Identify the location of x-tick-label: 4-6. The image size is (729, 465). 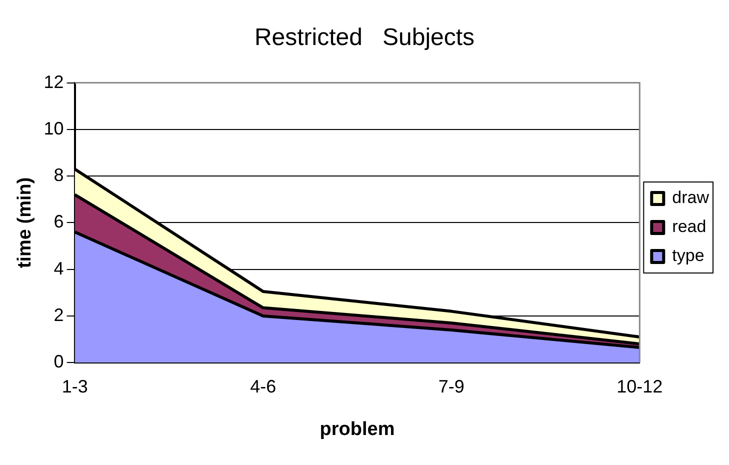
(263, 386).